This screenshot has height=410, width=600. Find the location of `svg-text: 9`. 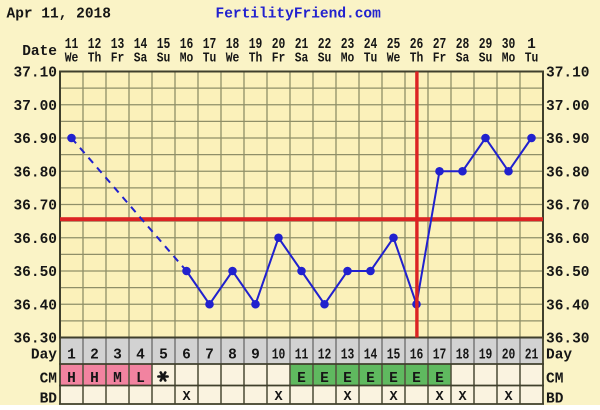

svg-text: 9 is located at coordinates (255, 356).